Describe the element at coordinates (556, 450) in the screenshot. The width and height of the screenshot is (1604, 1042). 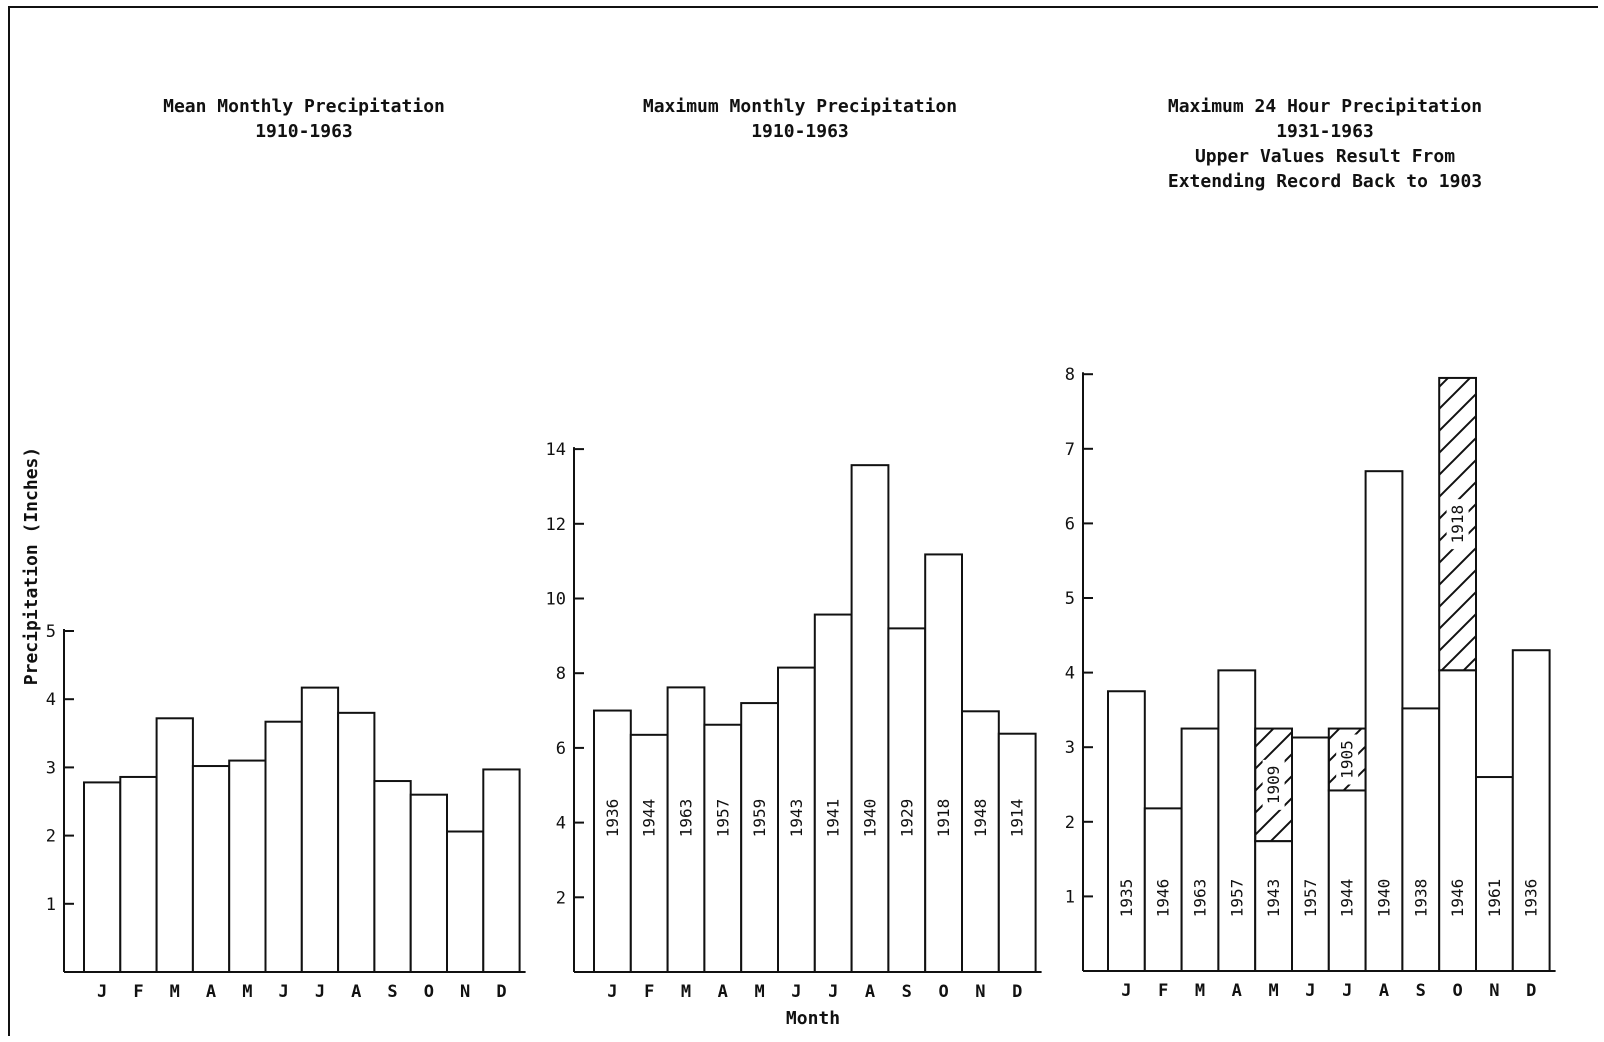
I see `y-tick-label: 14` at that location.